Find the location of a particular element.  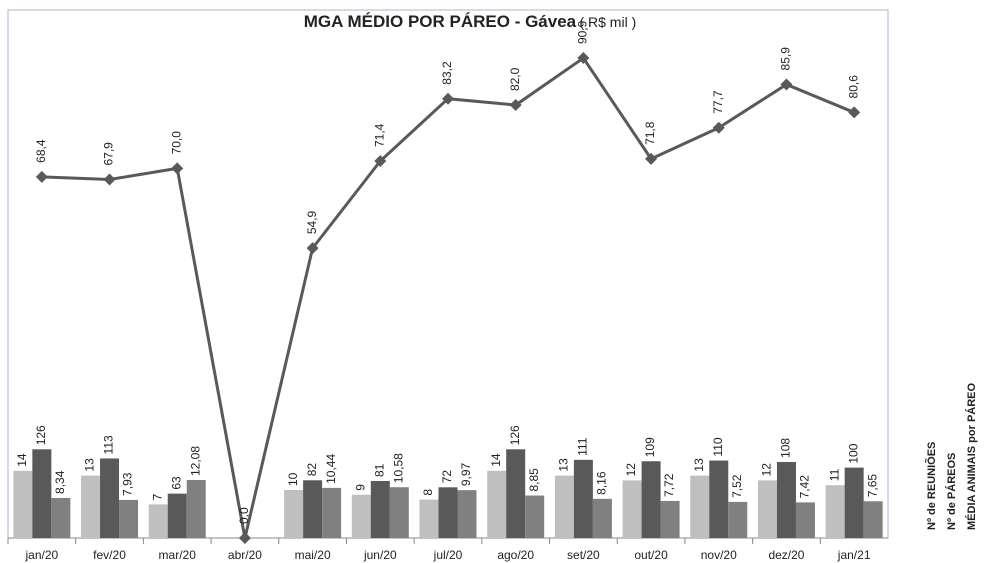

value-label: 10,58 is located at coordinates (398, 468).